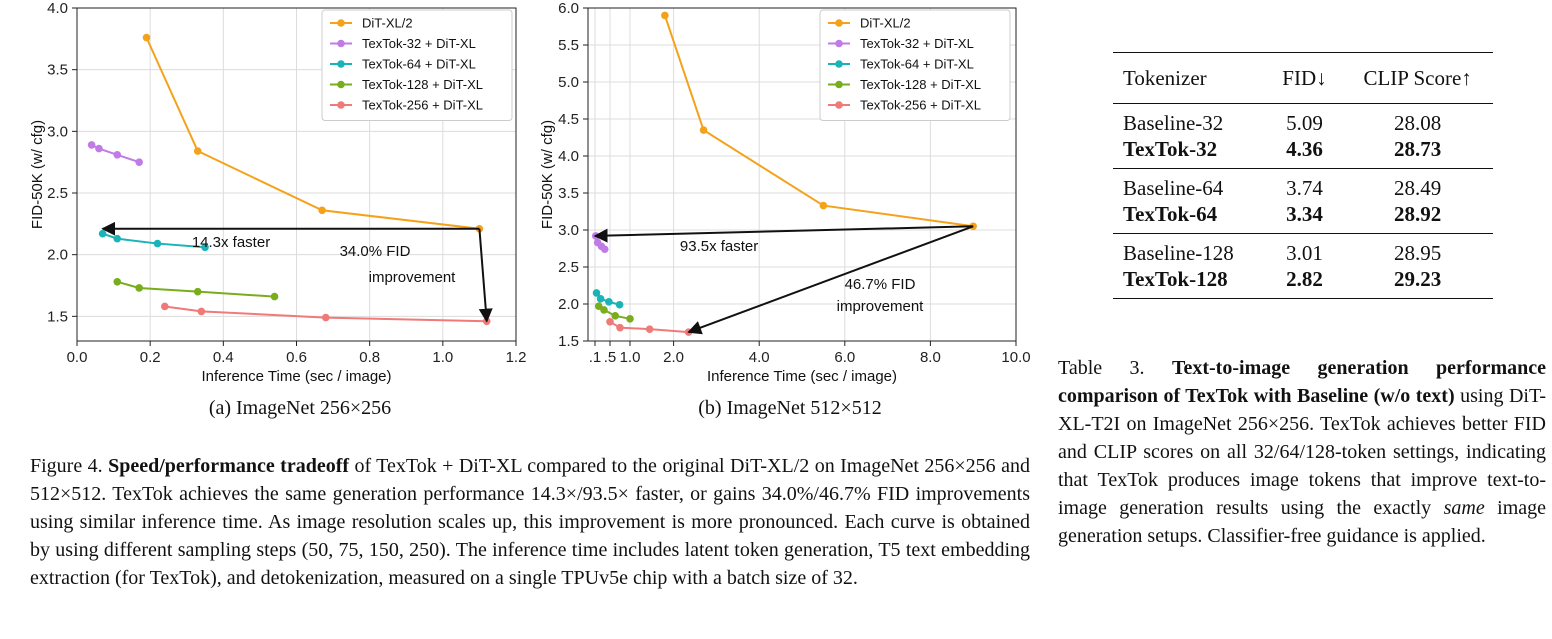 The width and height of the screenshot is (1552, 639). I want to click on chart-a-y-tick-label: 2.5, so click(57, 193).